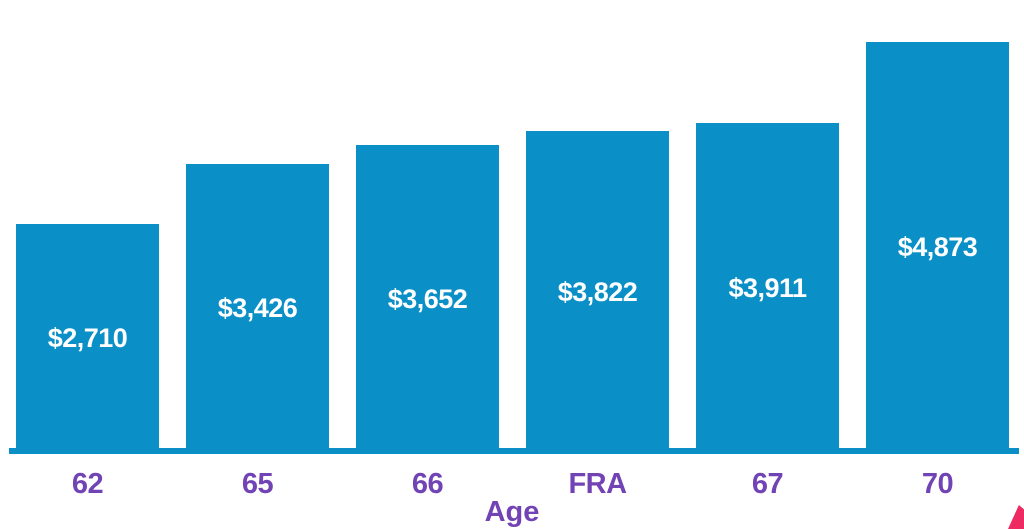  Describe the element at coordinates (257, 484) in the screenshot. I see `category-label-65: 65` at that location.